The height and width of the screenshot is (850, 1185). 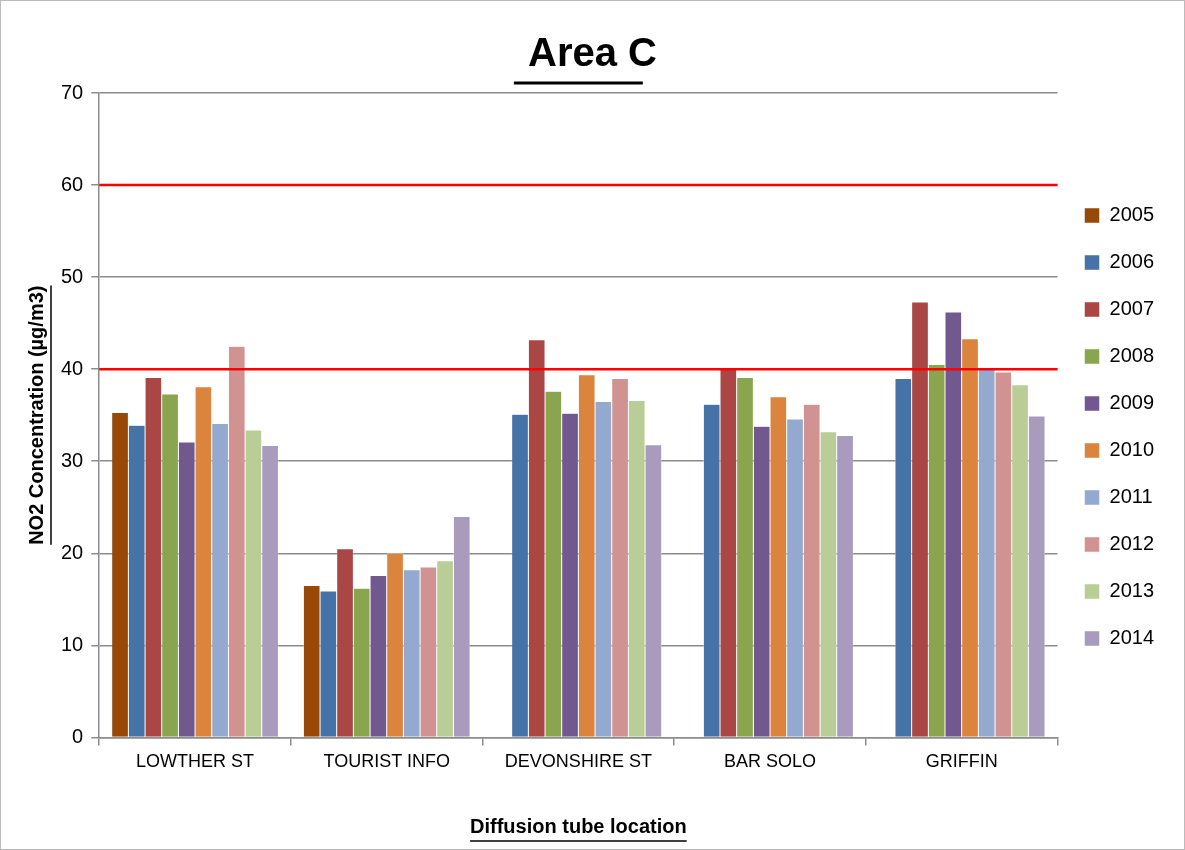 What do you see at coordinates (1132, 637) in the screenshot?
I see `legend-label: 2014` at bounding box center [1132, 637].